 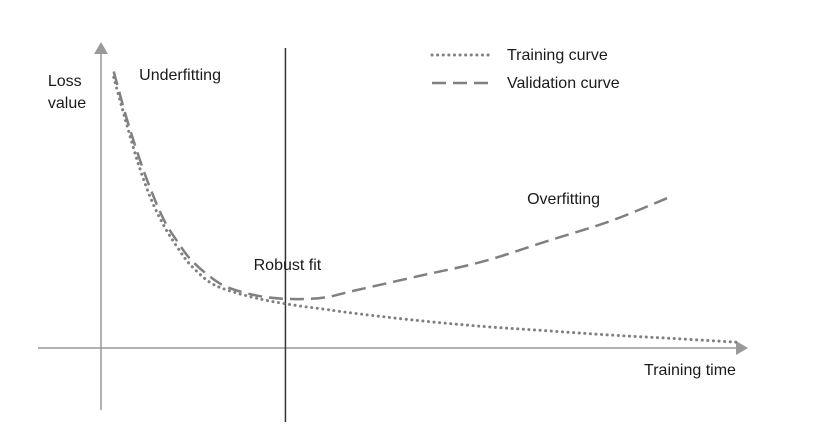 What do you see at coordinates (742, 348) in the screenshot?
I see `x-axis-arrow-icon` at bounding box center [742, 348].